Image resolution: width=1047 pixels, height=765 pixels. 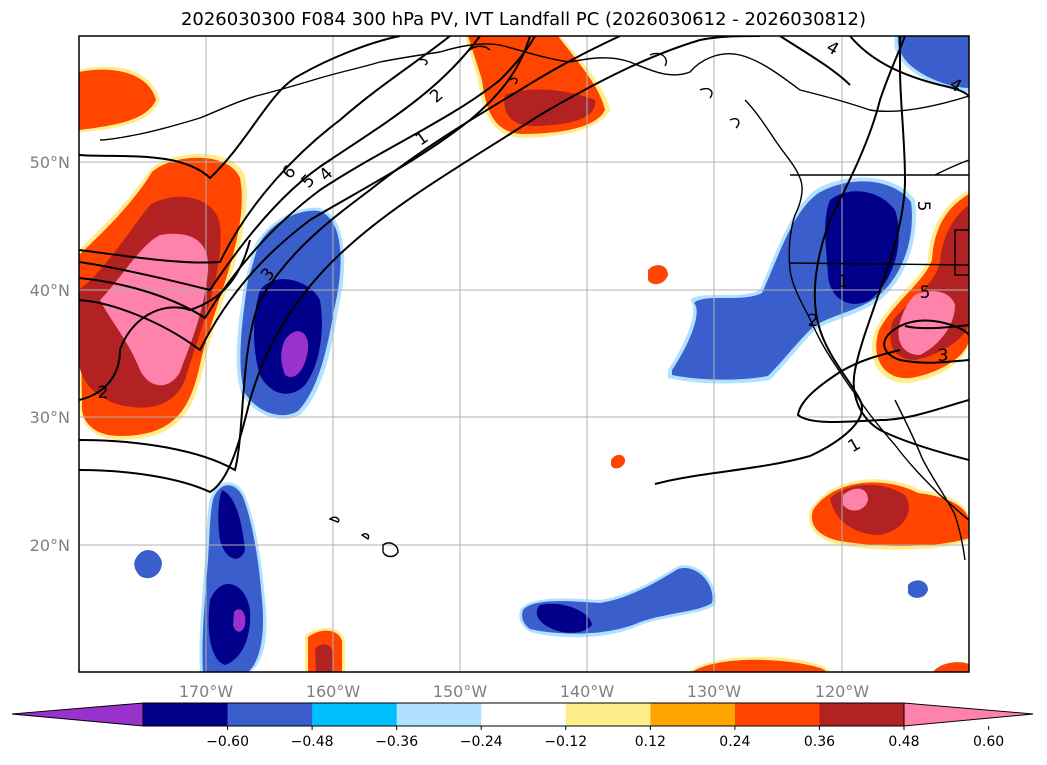 I want to click on warm-anomaly-east, so click(x=920, y=287).